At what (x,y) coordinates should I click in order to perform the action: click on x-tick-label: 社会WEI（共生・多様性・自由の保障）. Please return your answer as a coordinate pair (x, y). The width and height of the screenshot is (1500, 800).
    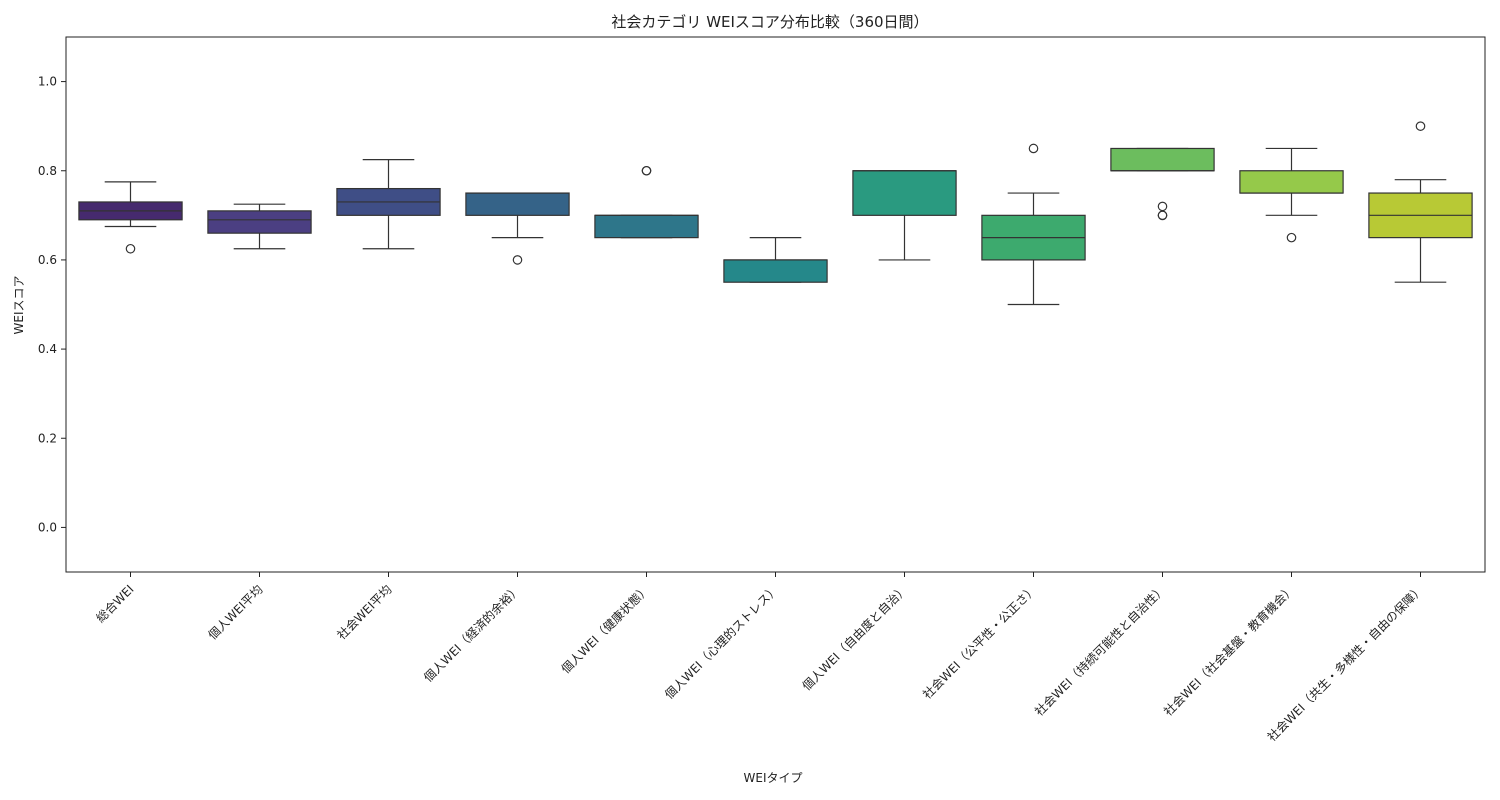
    Looking at the image, I should click on (1345, 663).